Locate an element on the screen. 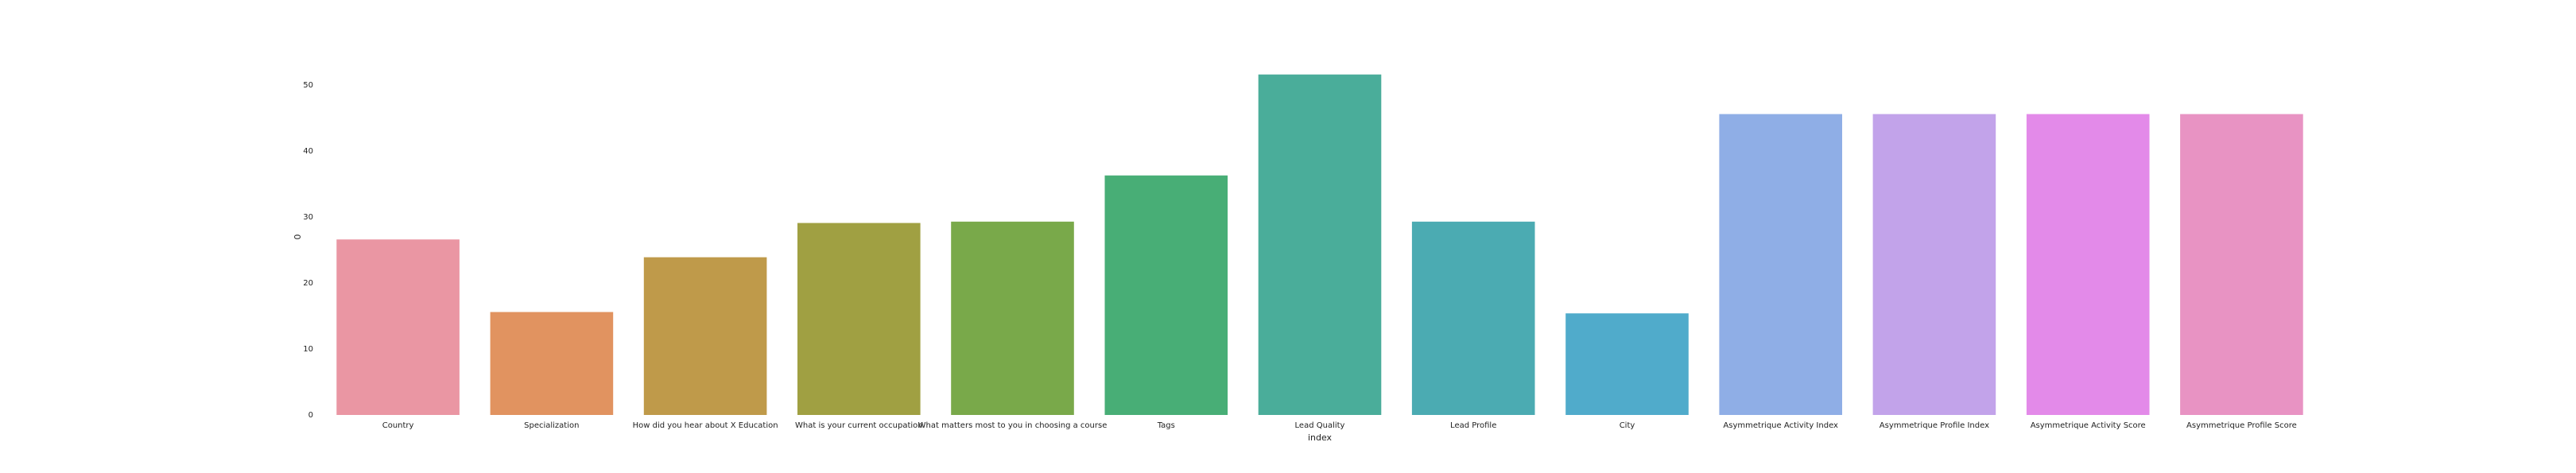 This screenshot has height=473, width=2576. bar-asymmetrique-profile-score is located at coordinates (2242, 264).